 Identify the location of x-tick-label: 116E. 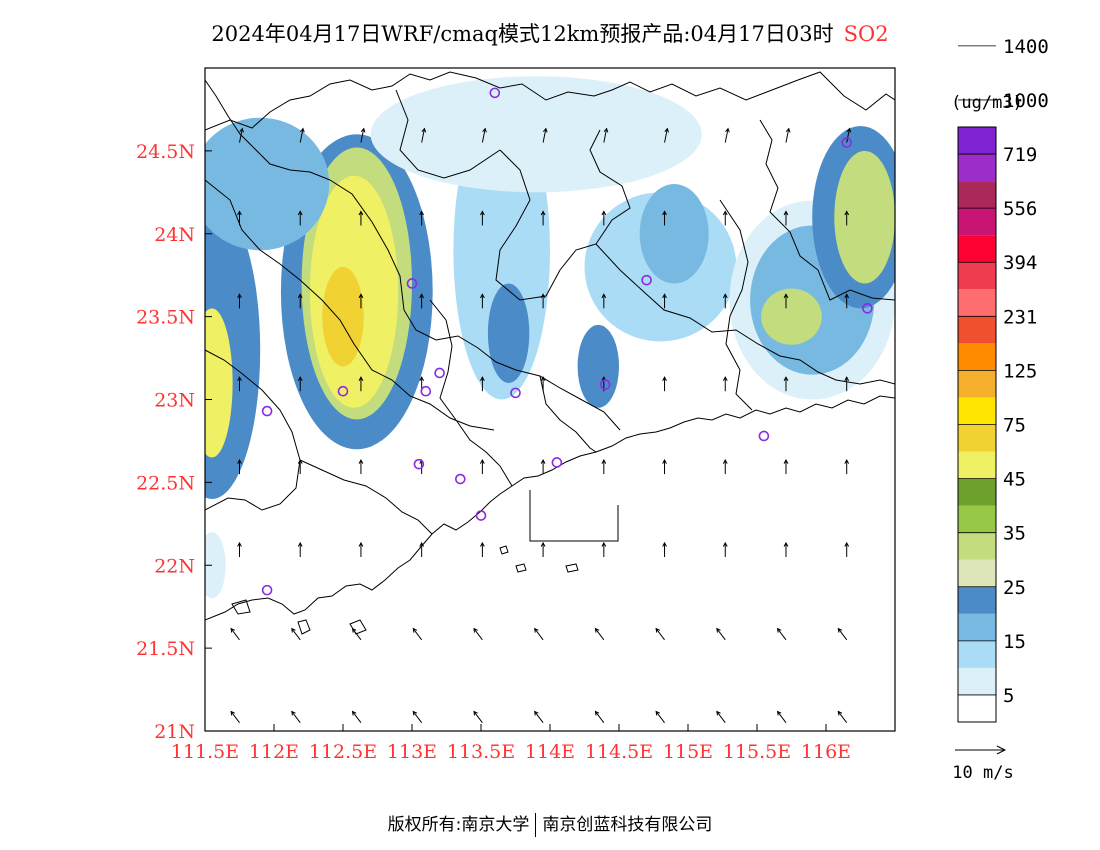
(826, 752).